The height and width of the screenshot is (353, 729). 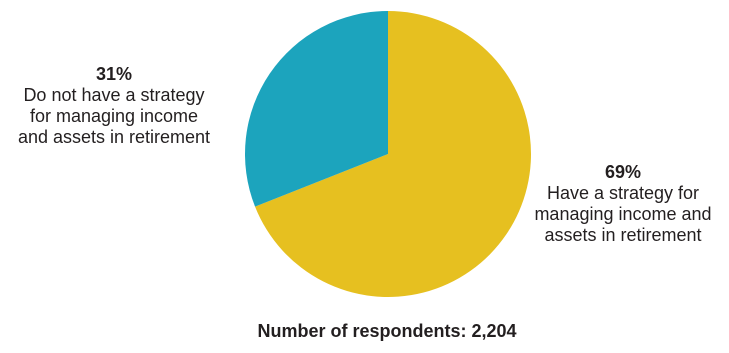 What do you see at coordinates (623, 235) in the screenshot?
I see `slice-text-line: assets in retirement` at bounding box center [623, 235].